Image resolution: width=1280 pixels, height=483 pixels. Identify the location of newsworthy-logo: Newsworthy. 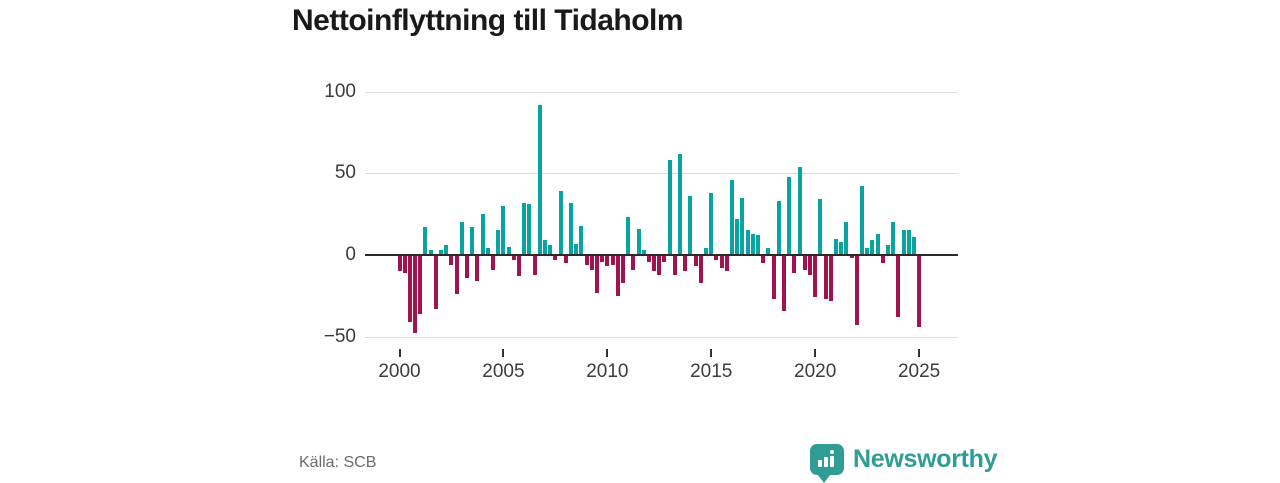
(904, 461).